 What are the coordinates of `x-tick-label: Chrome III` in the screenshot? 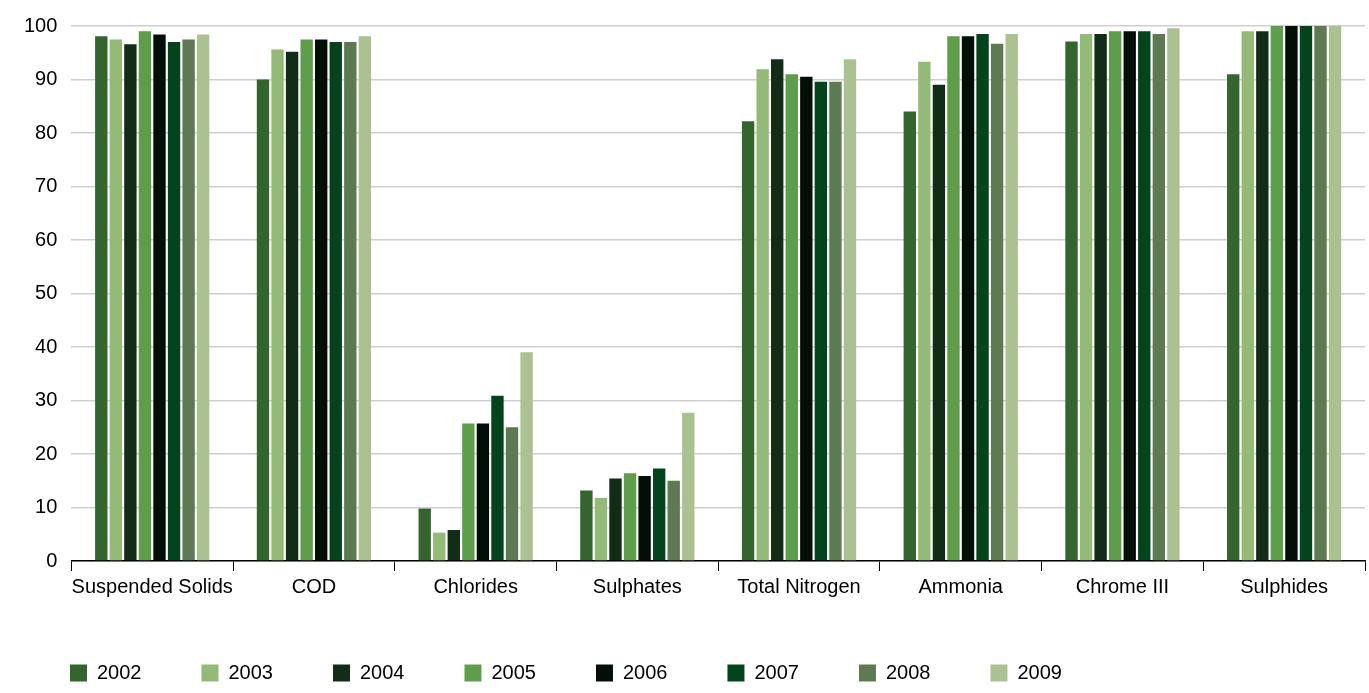 It's located at (1122, 585).